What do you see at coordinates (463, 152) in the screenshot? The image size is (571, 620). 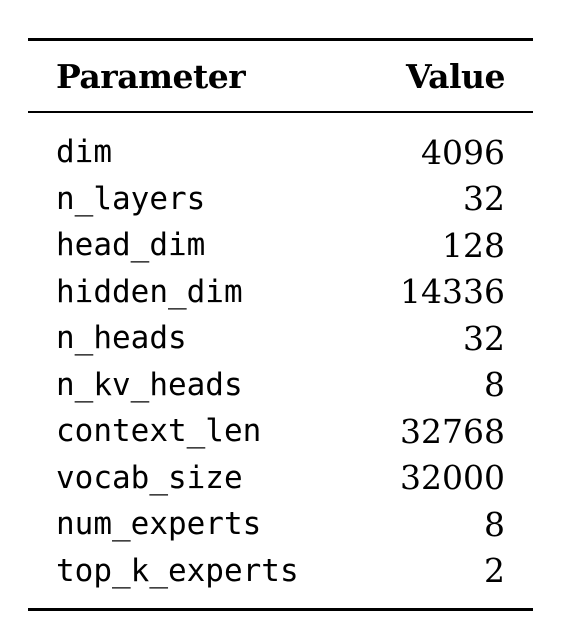 I see `param-value: 4096` at bounding box center [463, 152].